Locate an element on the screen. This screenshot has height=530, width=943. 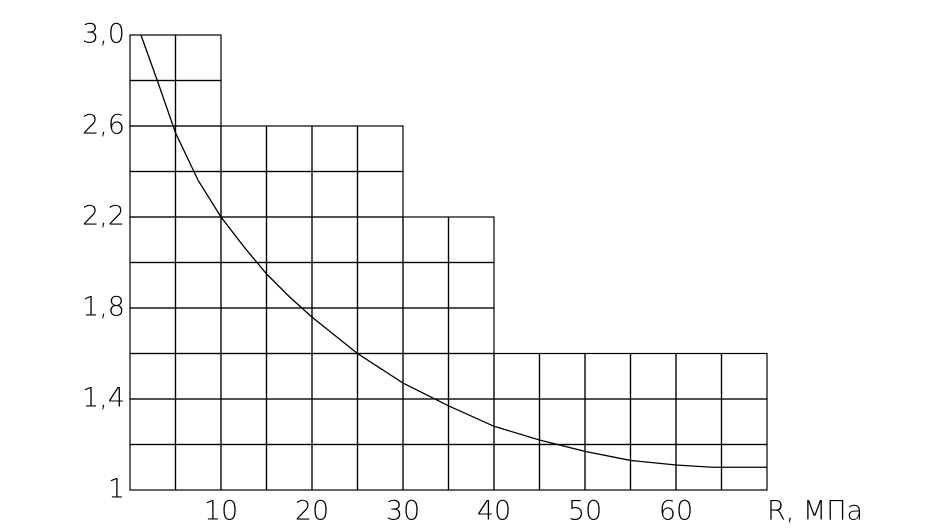
x-tick-label: 40 is located at coordinates (494, 511).